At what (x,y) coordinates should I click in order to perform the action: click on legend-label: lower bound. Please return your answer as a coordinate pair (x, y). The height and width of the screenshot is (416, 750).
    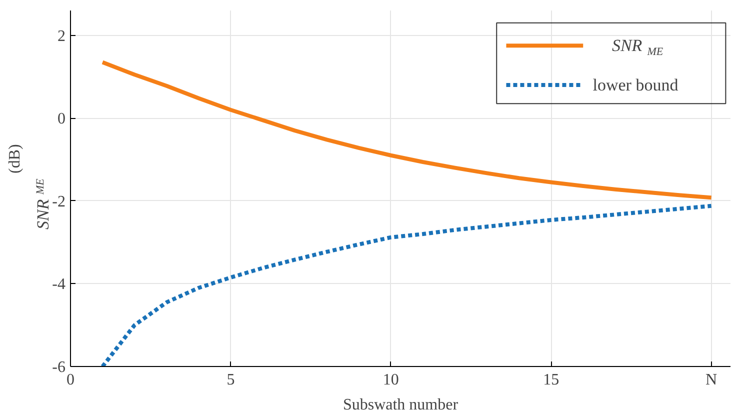
    Looking at the image, I should click on (635, 85).